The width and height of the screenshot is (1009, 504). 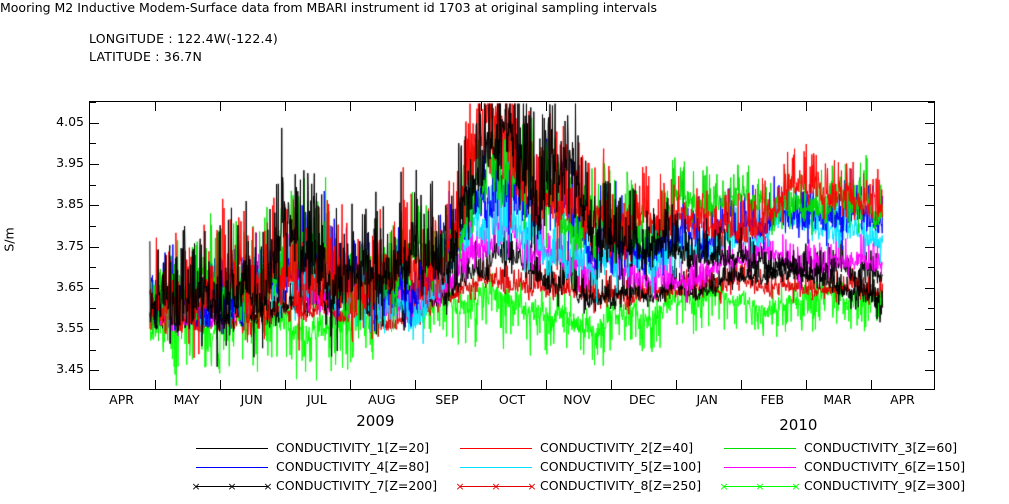 I want to click on x-tick-label: JUL, so click(x=316, y=399).